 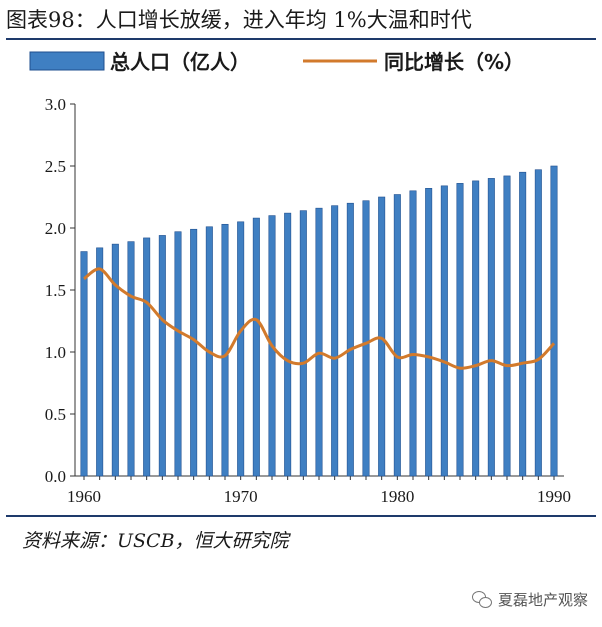 What do you see at coordinates (67, 61) in the screenshot?
I see `legend-bar-swatch` at bounding box center [67, 61].